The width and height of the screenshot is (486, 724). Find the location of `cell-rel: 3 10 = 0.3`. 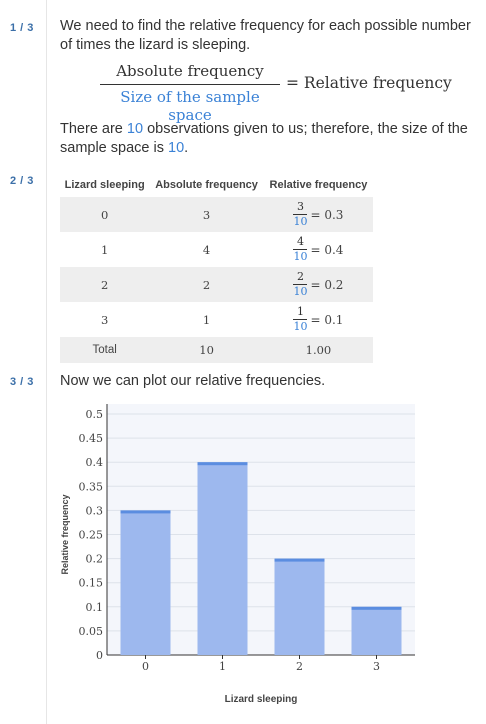

cell-rel: 3 10 = 0.3 is located at coordinates (318, 214).